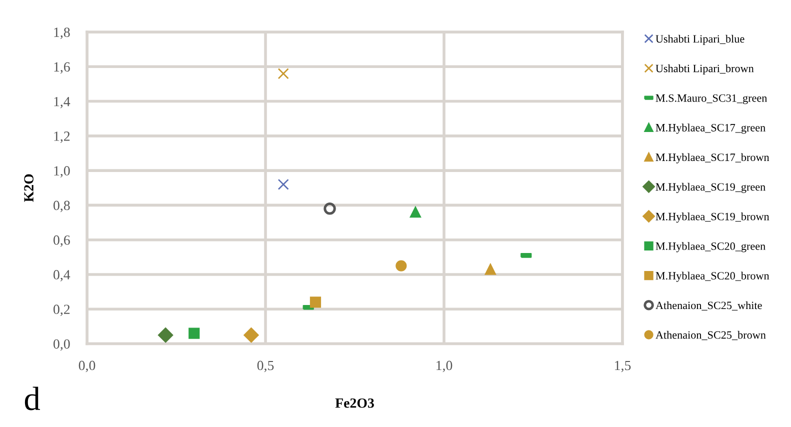 The image size is (791, 427). I want to click on y-tick-label: 1,2, so click(62, 137).